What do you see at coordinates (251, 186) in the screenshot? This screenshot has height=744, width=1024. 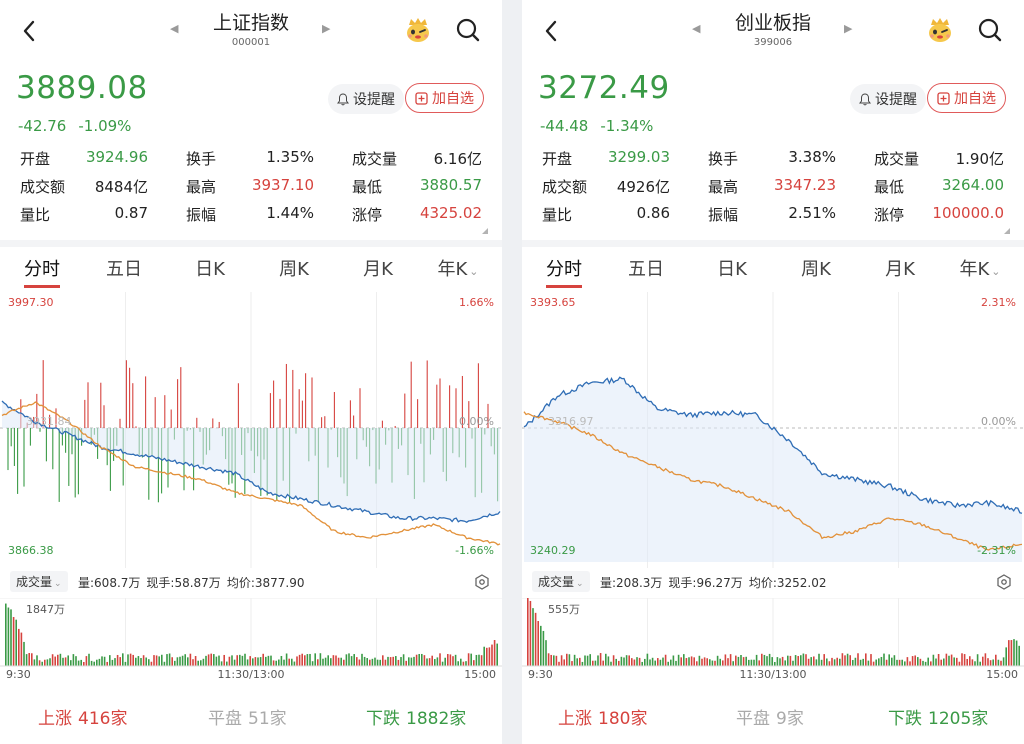 I see `stats-row: 成交额 8484亿 最高 3937.10 最低 3880.57` at bounding box center [251, 186].